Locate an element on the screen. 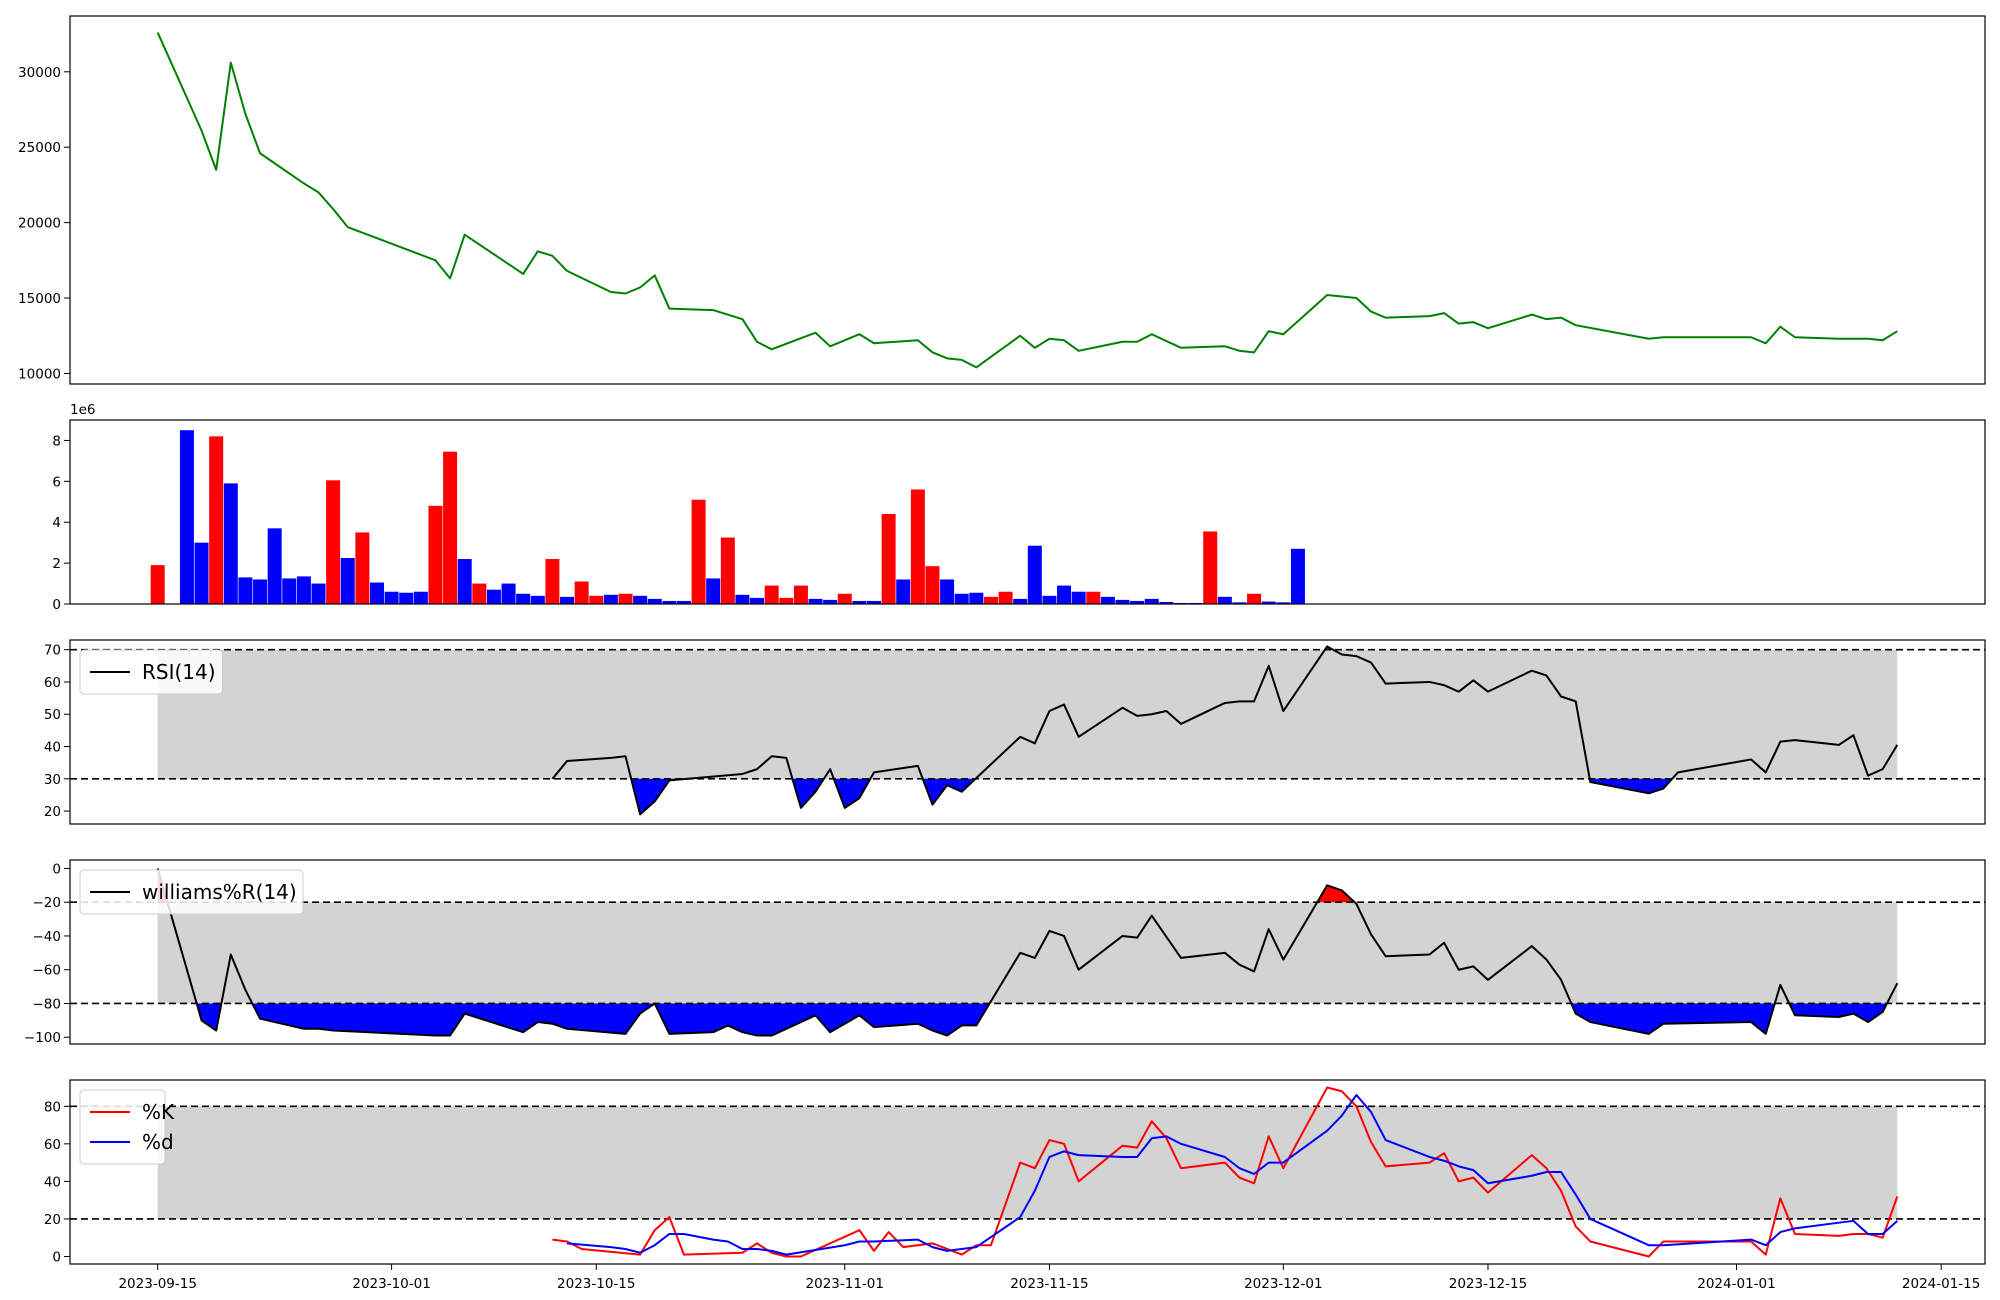 The image size is (2000, 1300). y-tick-label: 30000 is located at coordinates (39, 73).